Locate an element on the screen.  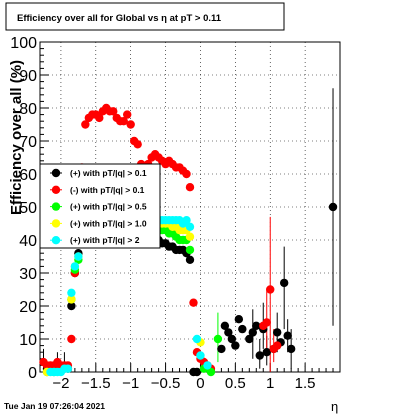
y-tick-label: 80 is located at coordinates (28, 109).